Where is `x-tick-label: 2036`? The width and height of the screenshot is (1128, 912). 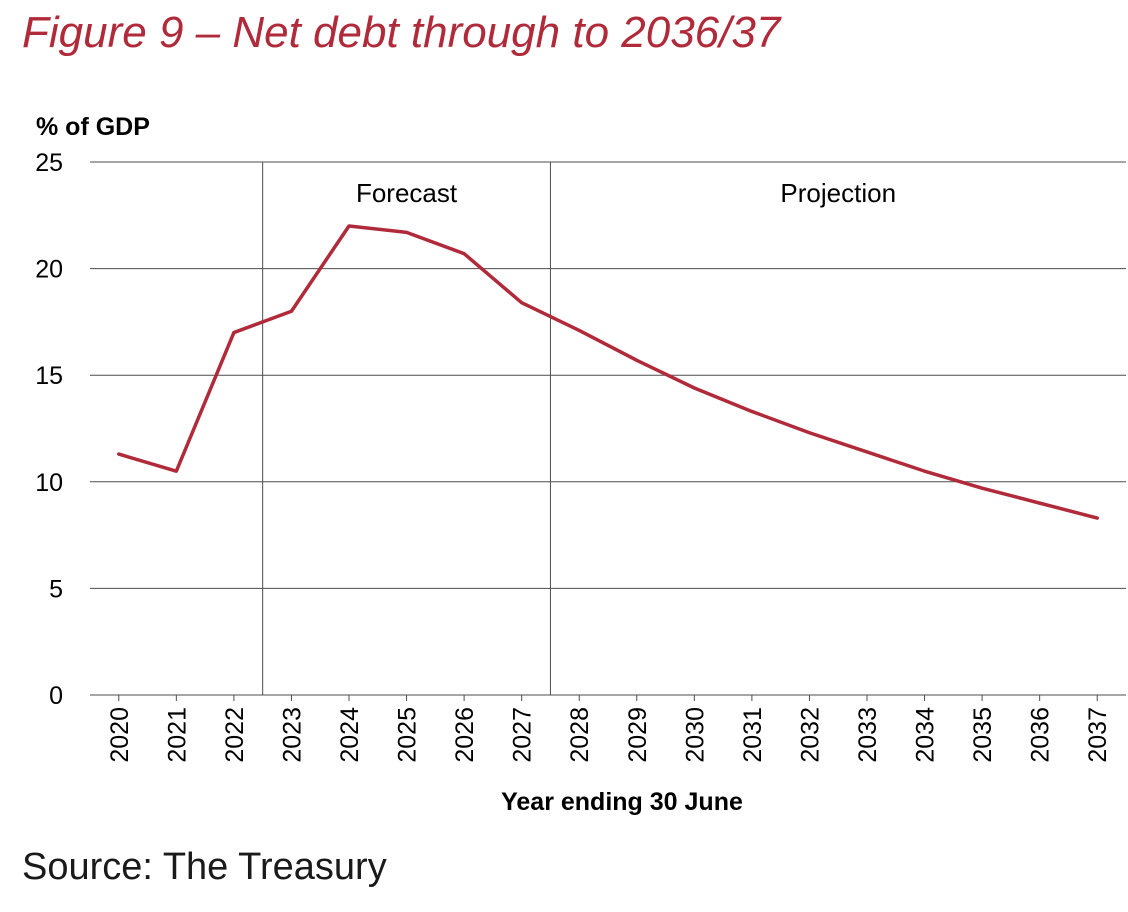
x-tick-label: 2036 is located at coordinates (1041, 735).